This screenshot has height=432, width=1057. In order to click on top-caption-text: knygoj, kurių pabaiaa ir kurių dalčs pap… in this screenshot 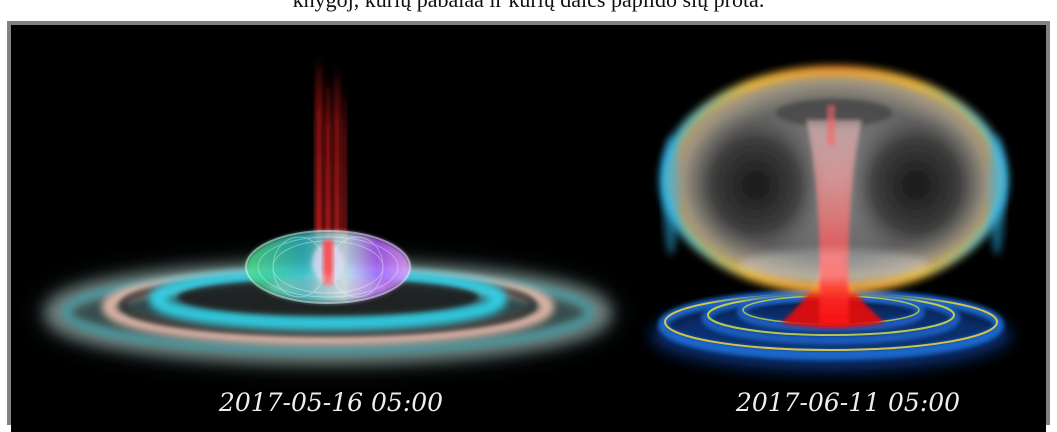, I will do `click(528, 6)`.